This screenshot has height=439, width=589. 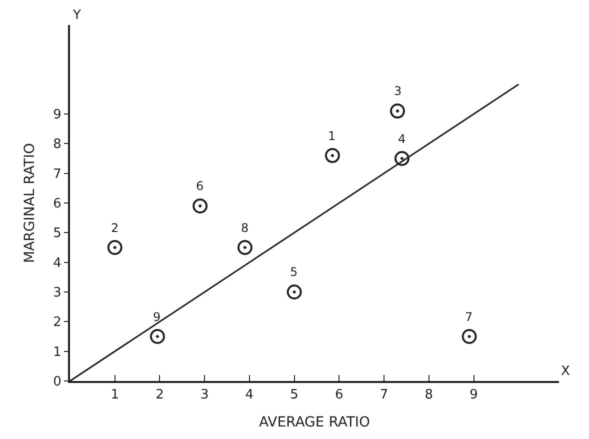 What do you see at coordinates (204, 395) in the screenshot?
I see `x-tick-label: 3` at bounding box center [204, 395].